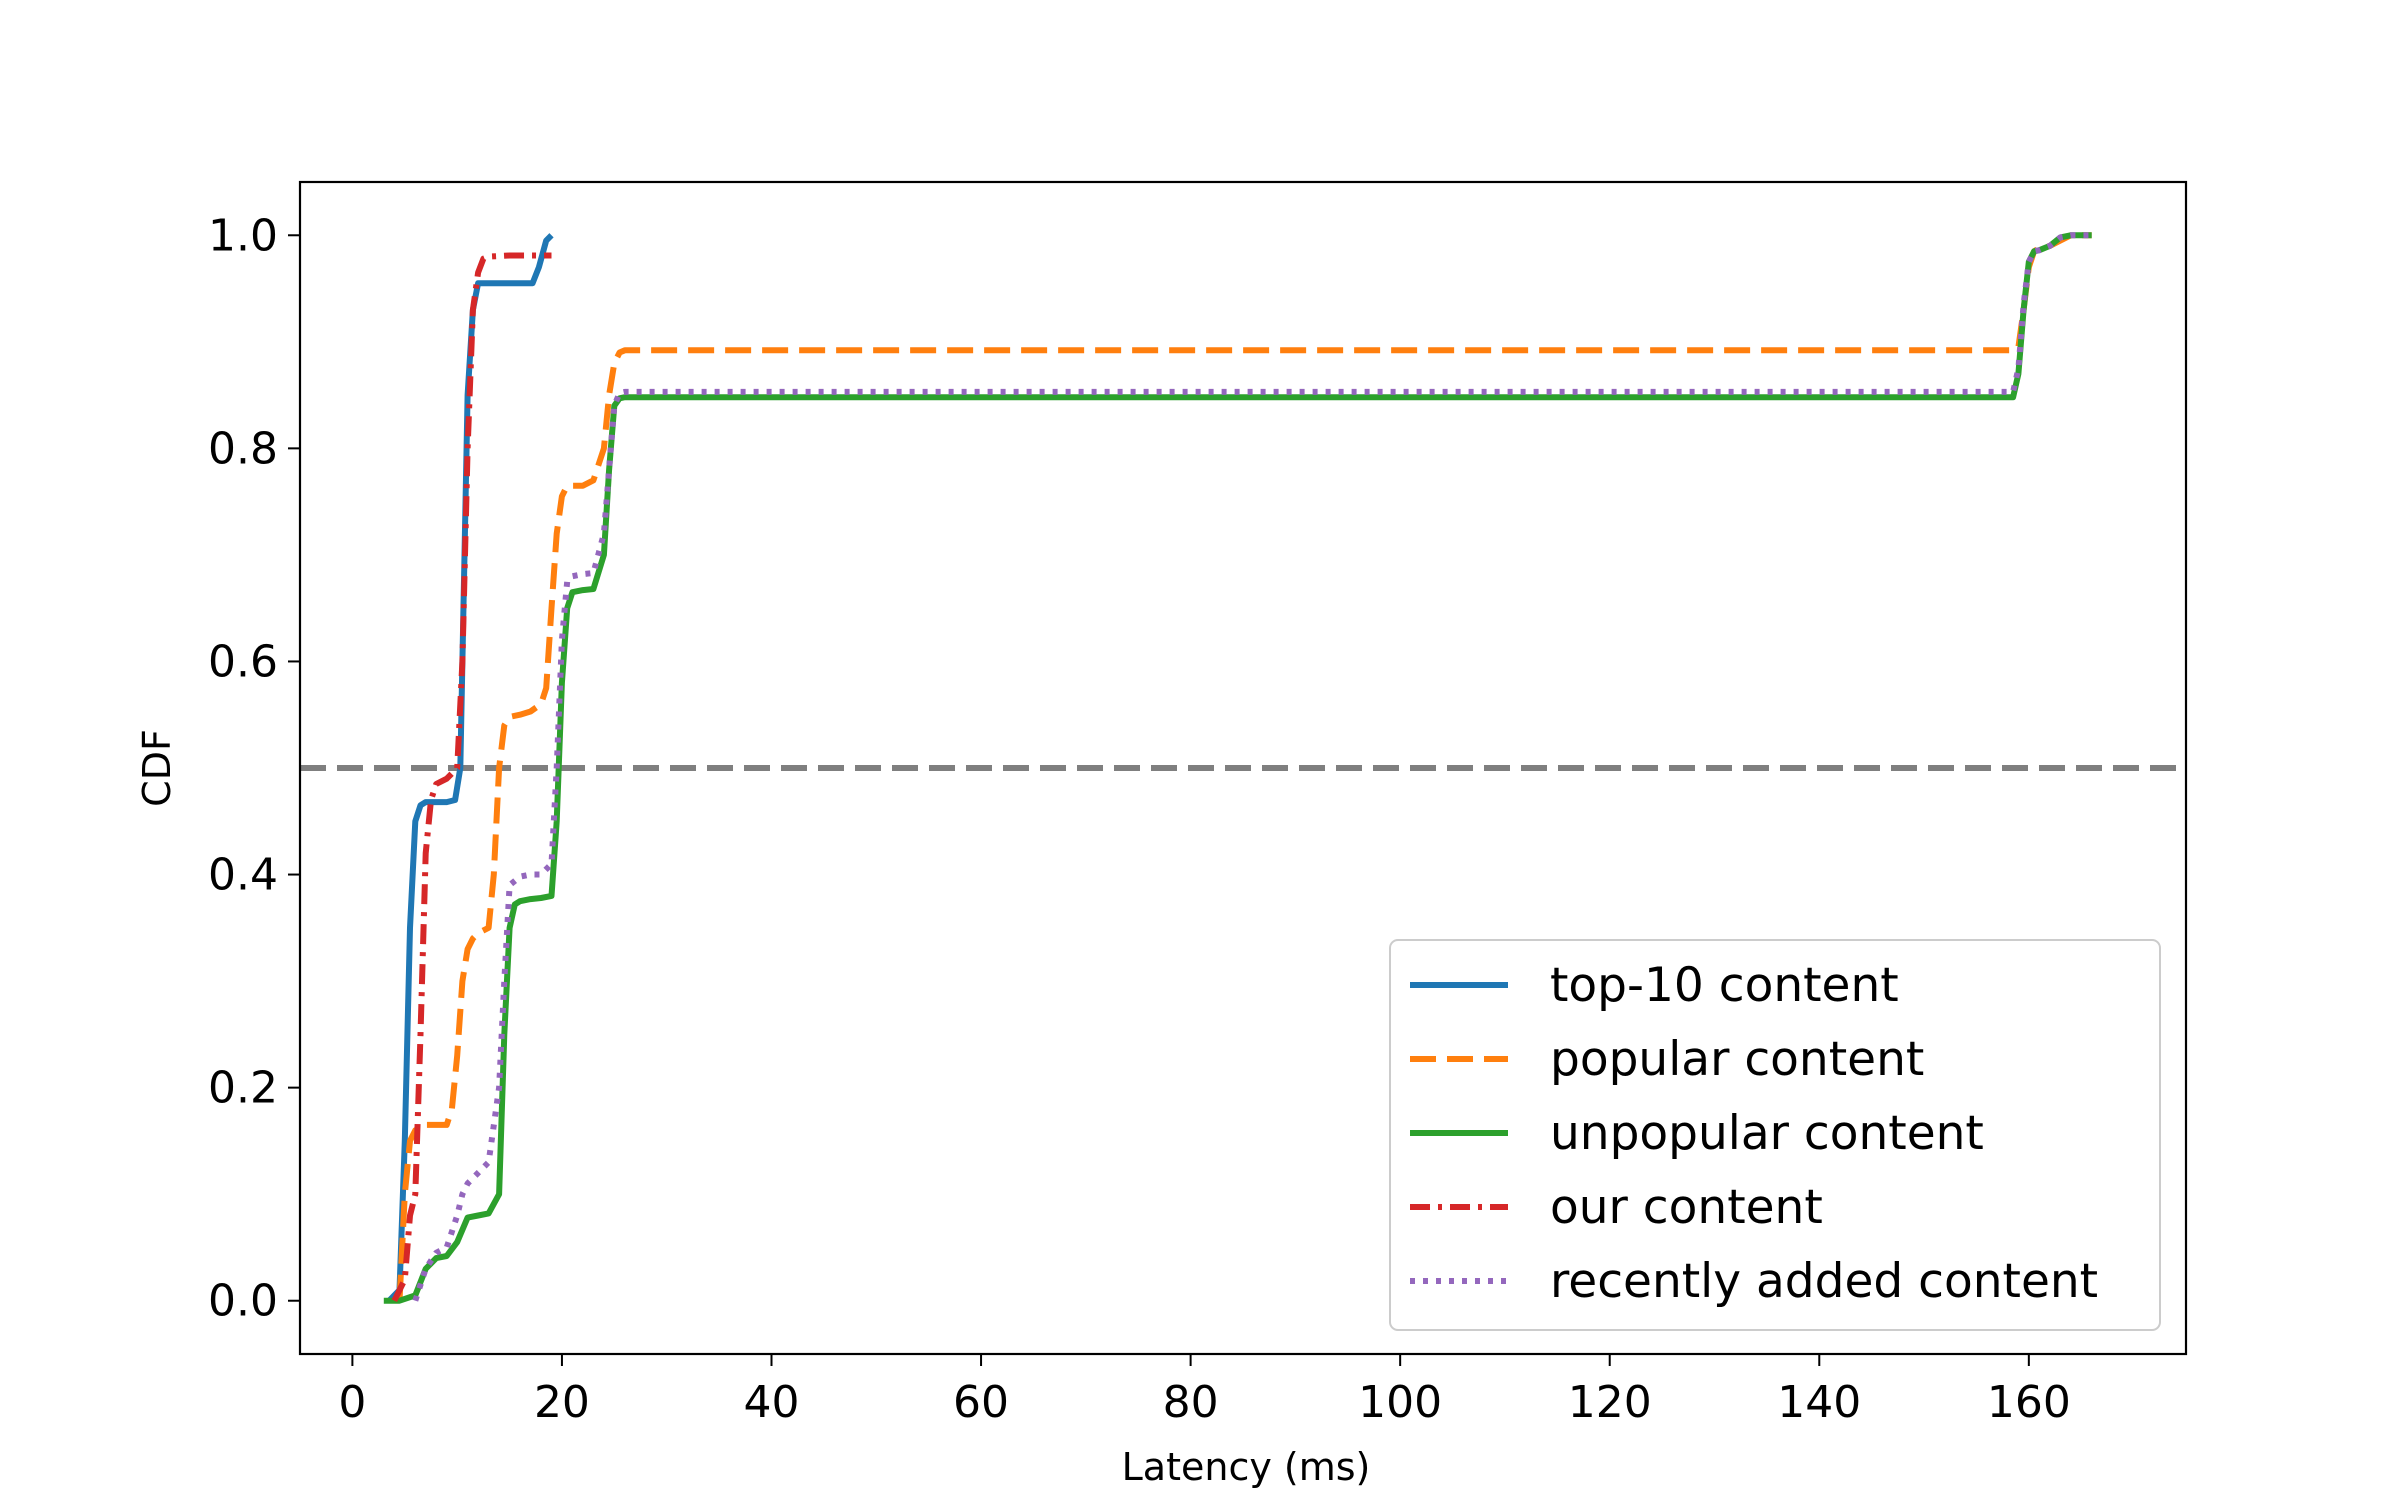 The height and width of the screenshot is (1500, 2400). I want to click on x-tick-label: 120, so click(1610, 1402).